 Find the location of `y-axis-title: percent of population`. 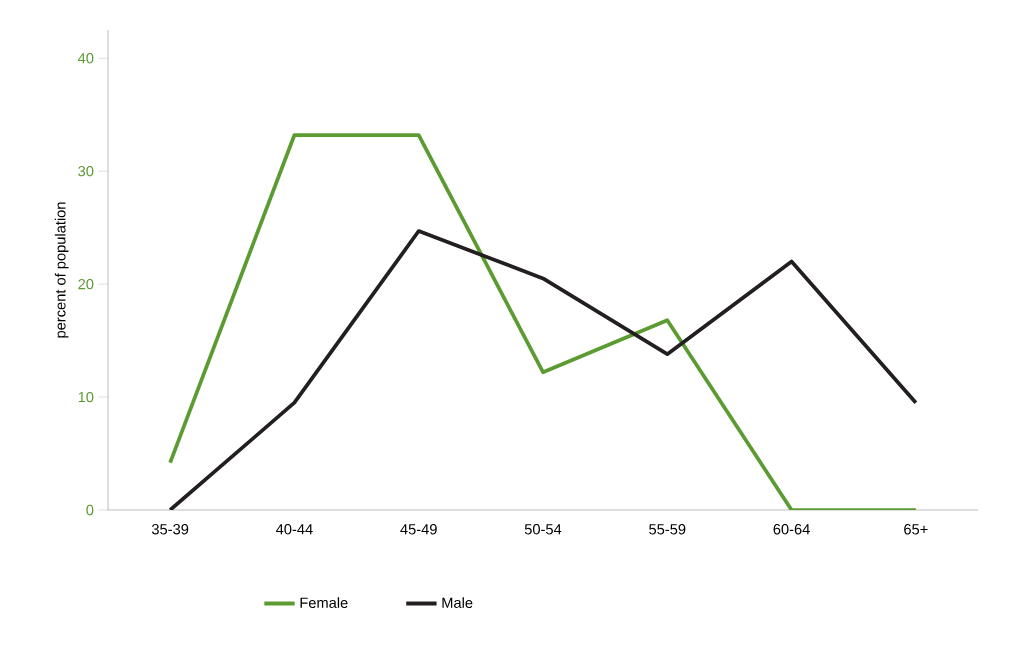

y-axis-title: percent of population is located at coordinates (61, 270).